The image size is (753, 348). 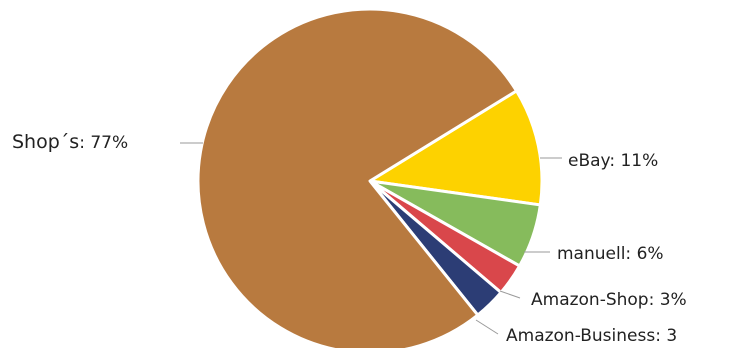 I want to click on slice-label-manuell: manuell: 6%, so click(x=610, y=254).